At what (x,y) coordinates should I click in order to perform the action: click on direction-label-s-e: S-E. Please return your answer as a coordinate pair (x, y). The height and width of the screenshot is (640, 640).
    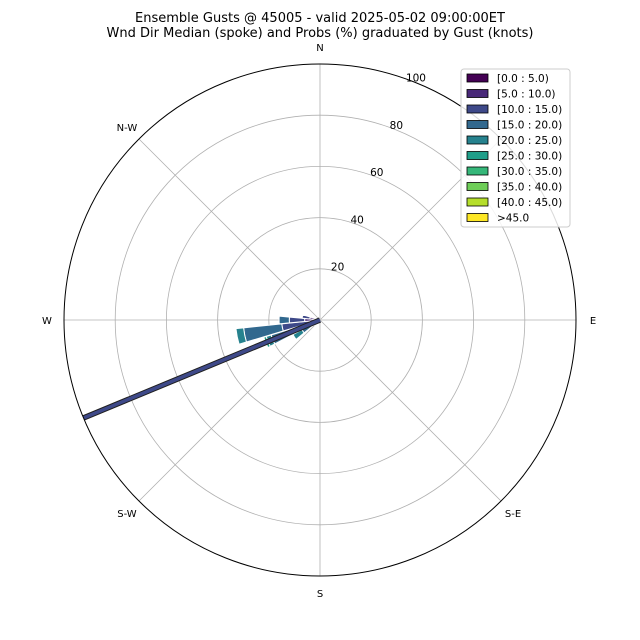
    Looking at the image, I should click on (513, 514).